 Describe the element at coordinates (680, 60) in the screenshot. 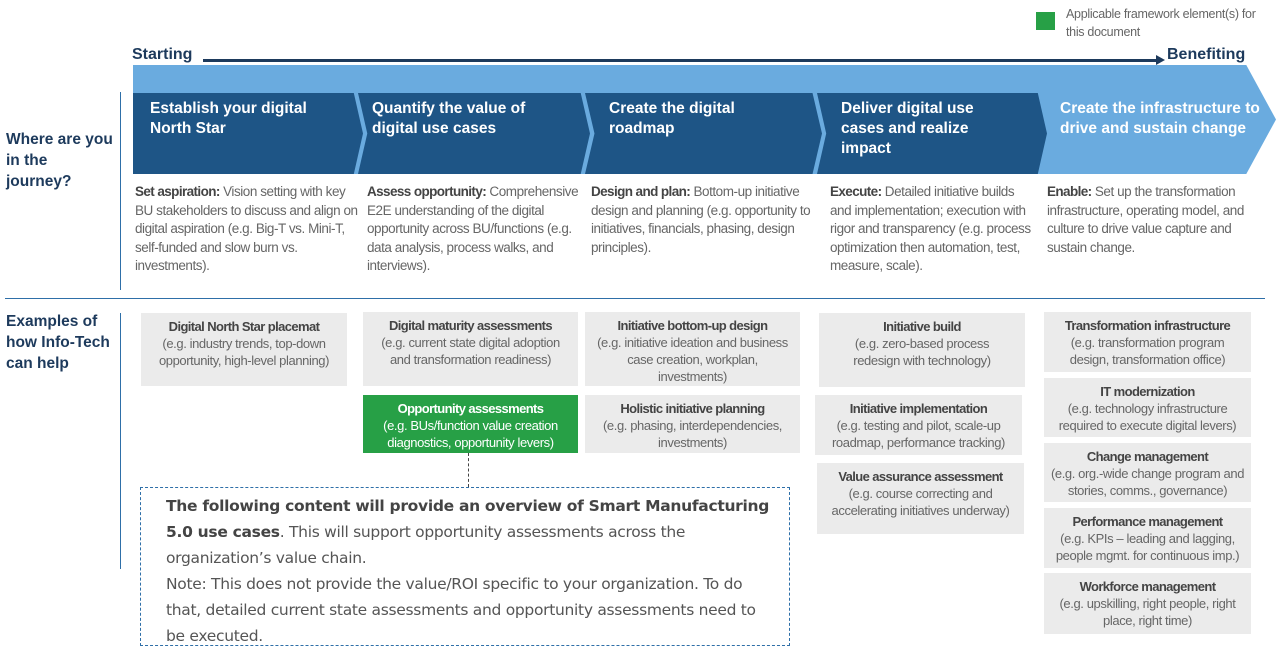

I see `journey-arrow-line` at that location.